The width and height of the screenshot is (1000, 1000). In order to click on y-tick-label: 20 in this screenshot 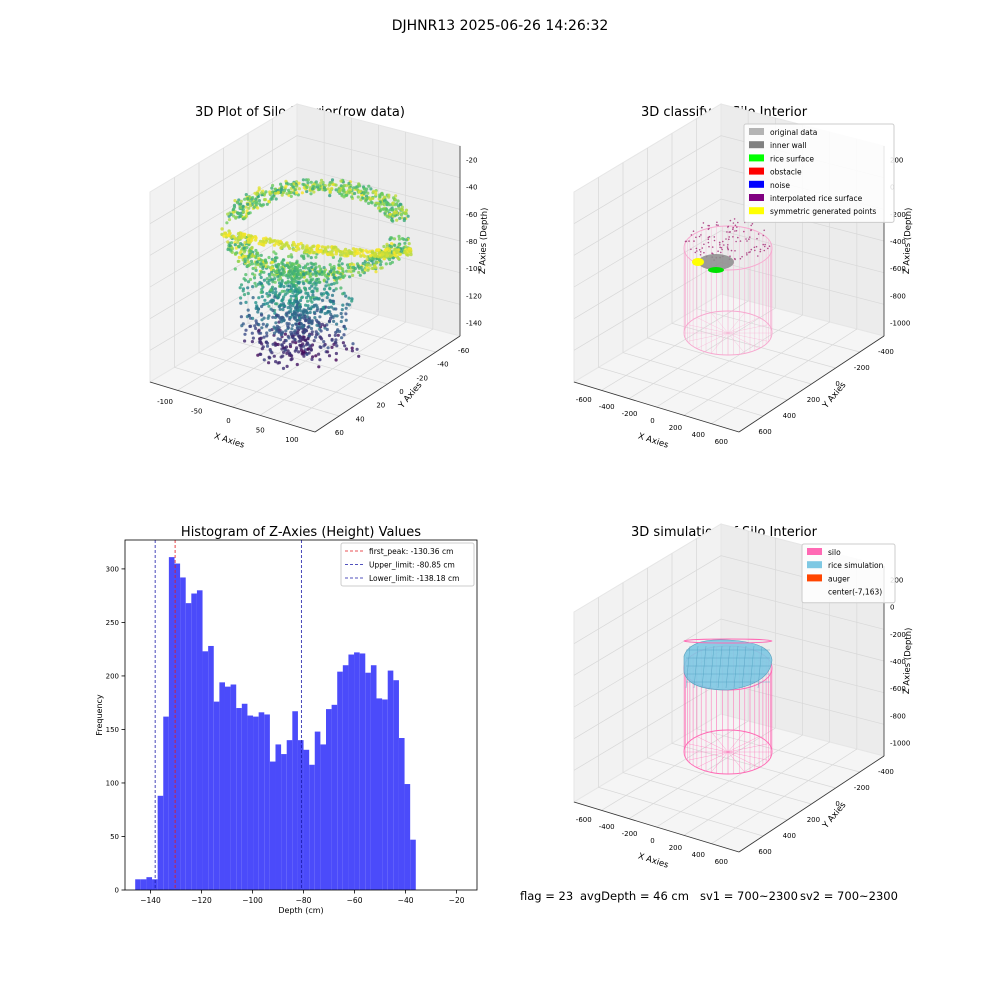, I will do `click(380, 406)`.